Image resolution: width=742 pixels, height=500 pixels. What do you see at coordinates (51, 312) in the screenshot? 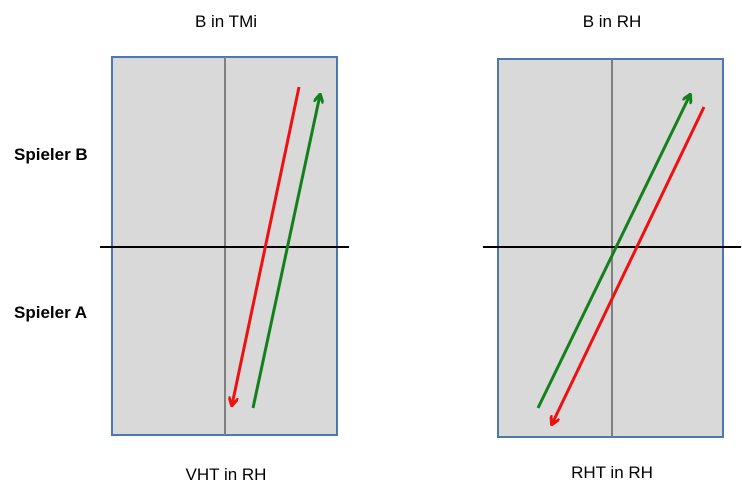
I see `player-a-label: Spieler A` at bounding box center [51, 312].